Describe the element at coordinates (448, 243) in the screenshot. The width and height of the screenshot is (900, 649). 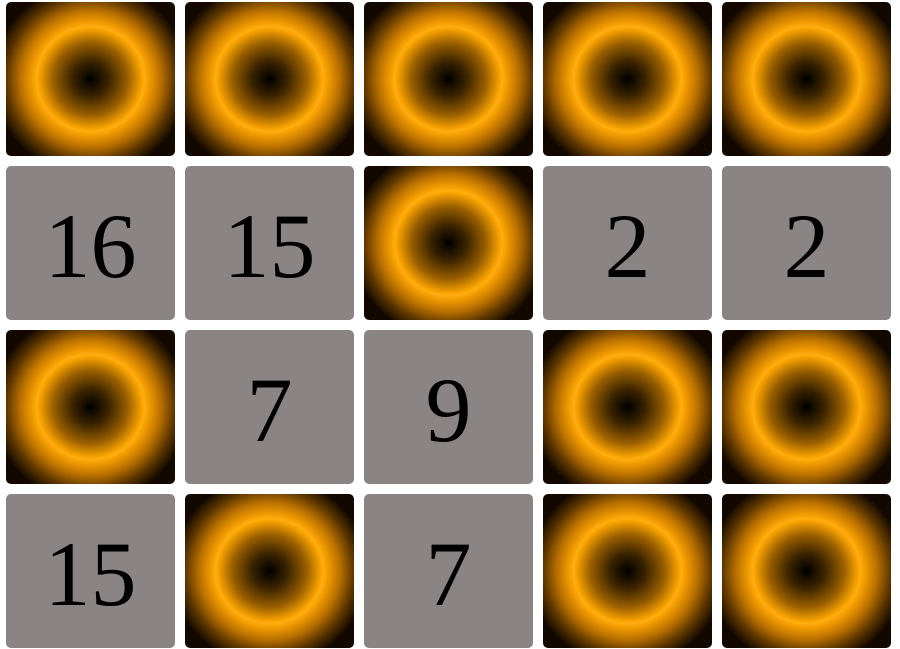
I see `hidden-tile-r2-c3` at that location.